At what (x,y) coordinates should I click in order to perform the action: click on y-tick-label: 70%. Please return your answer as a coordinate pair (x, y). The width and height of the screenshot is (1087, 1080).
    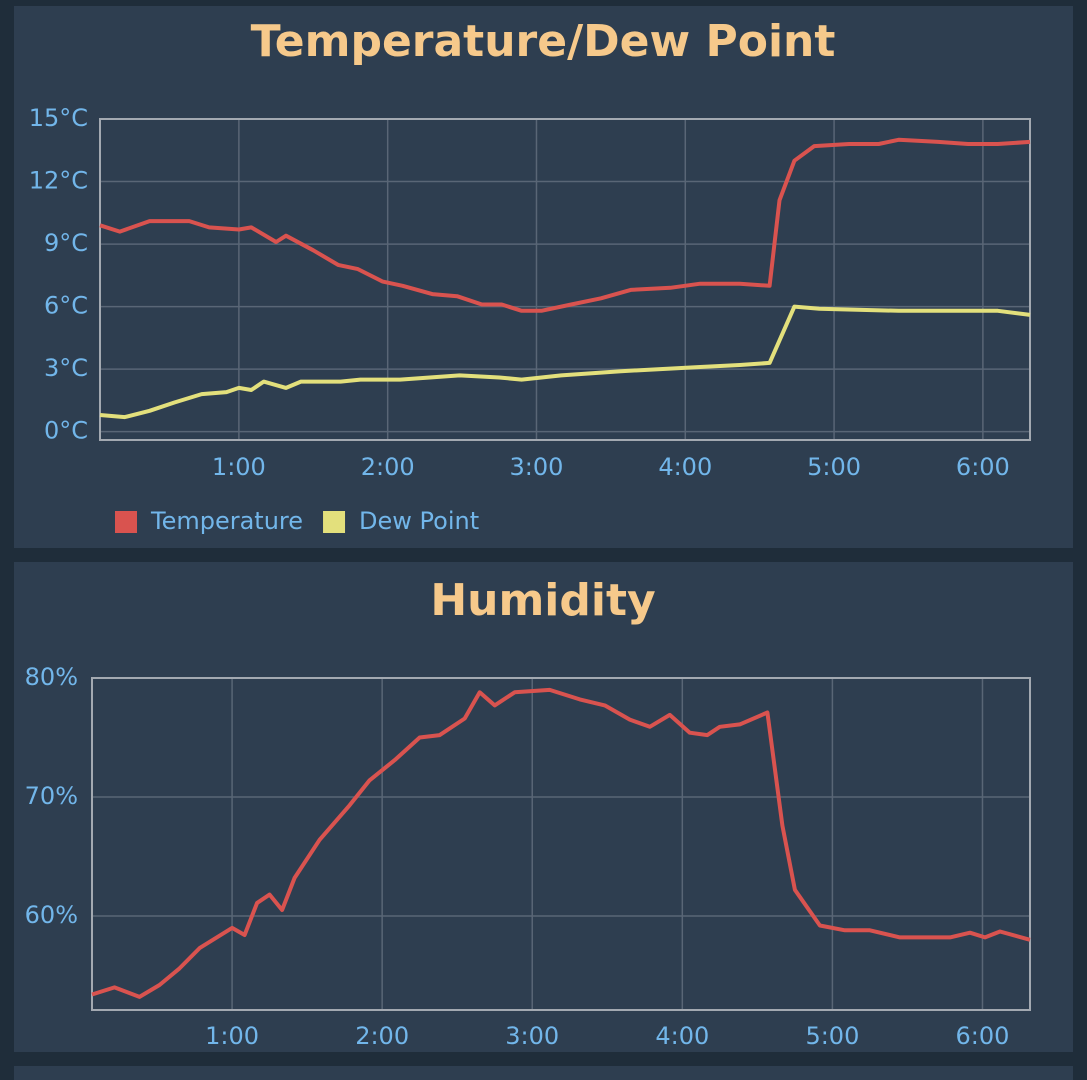
    Looking at the image, I should click on (51, 796).